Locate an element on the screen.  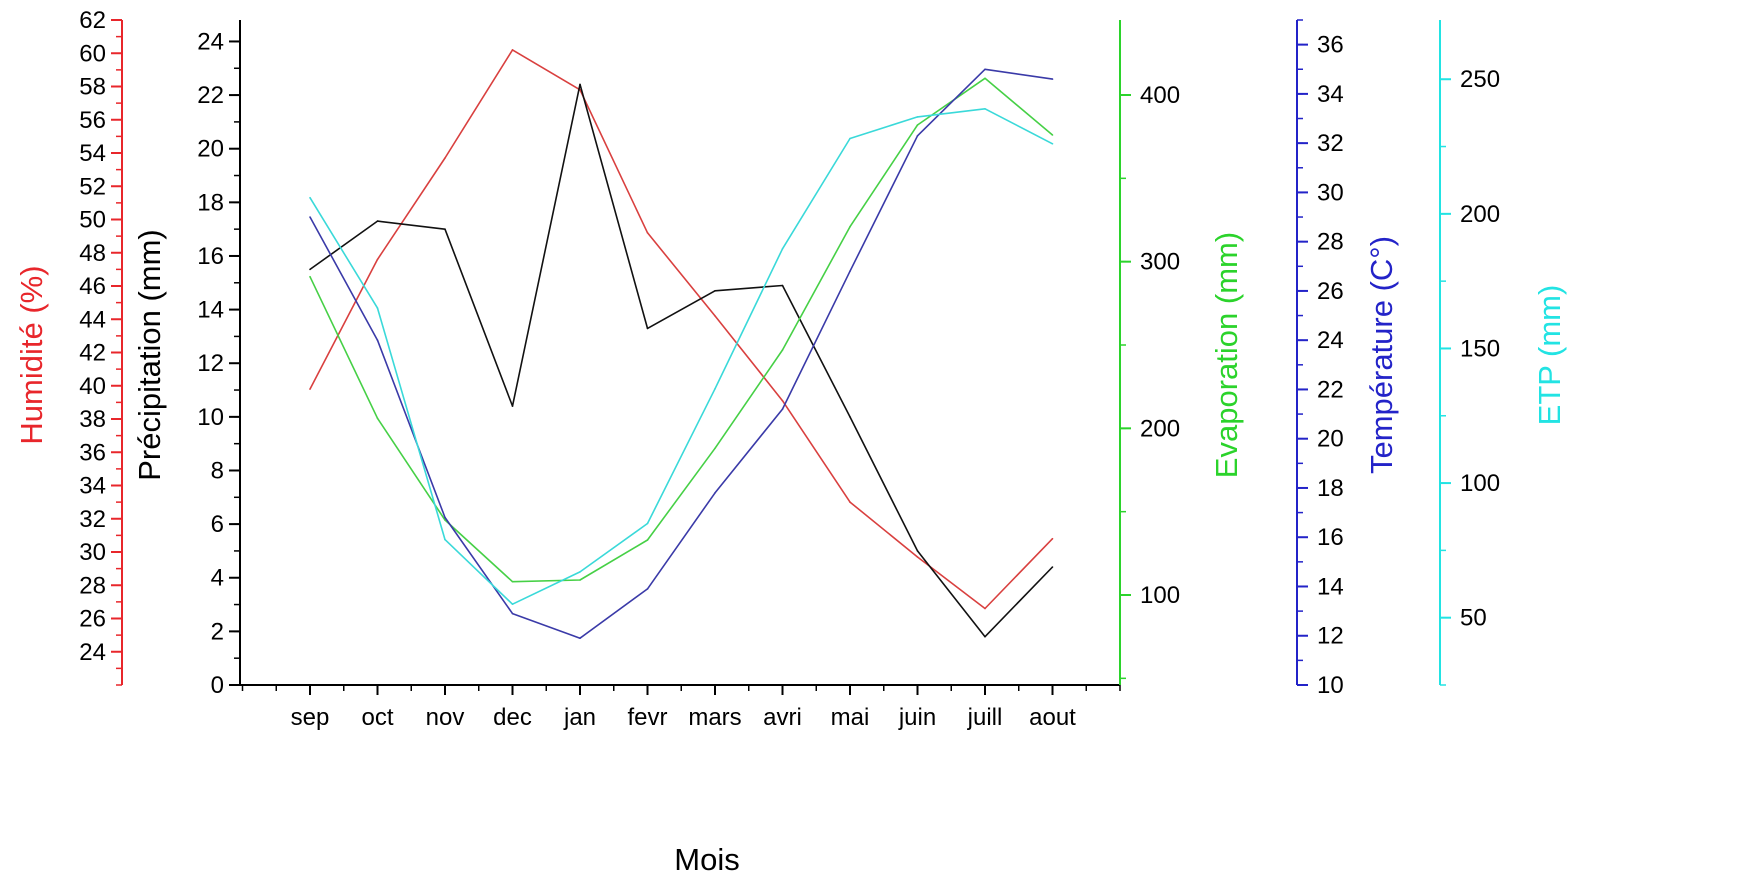
precipitation-tick-label: 6 is located at coordinates (217, 524).